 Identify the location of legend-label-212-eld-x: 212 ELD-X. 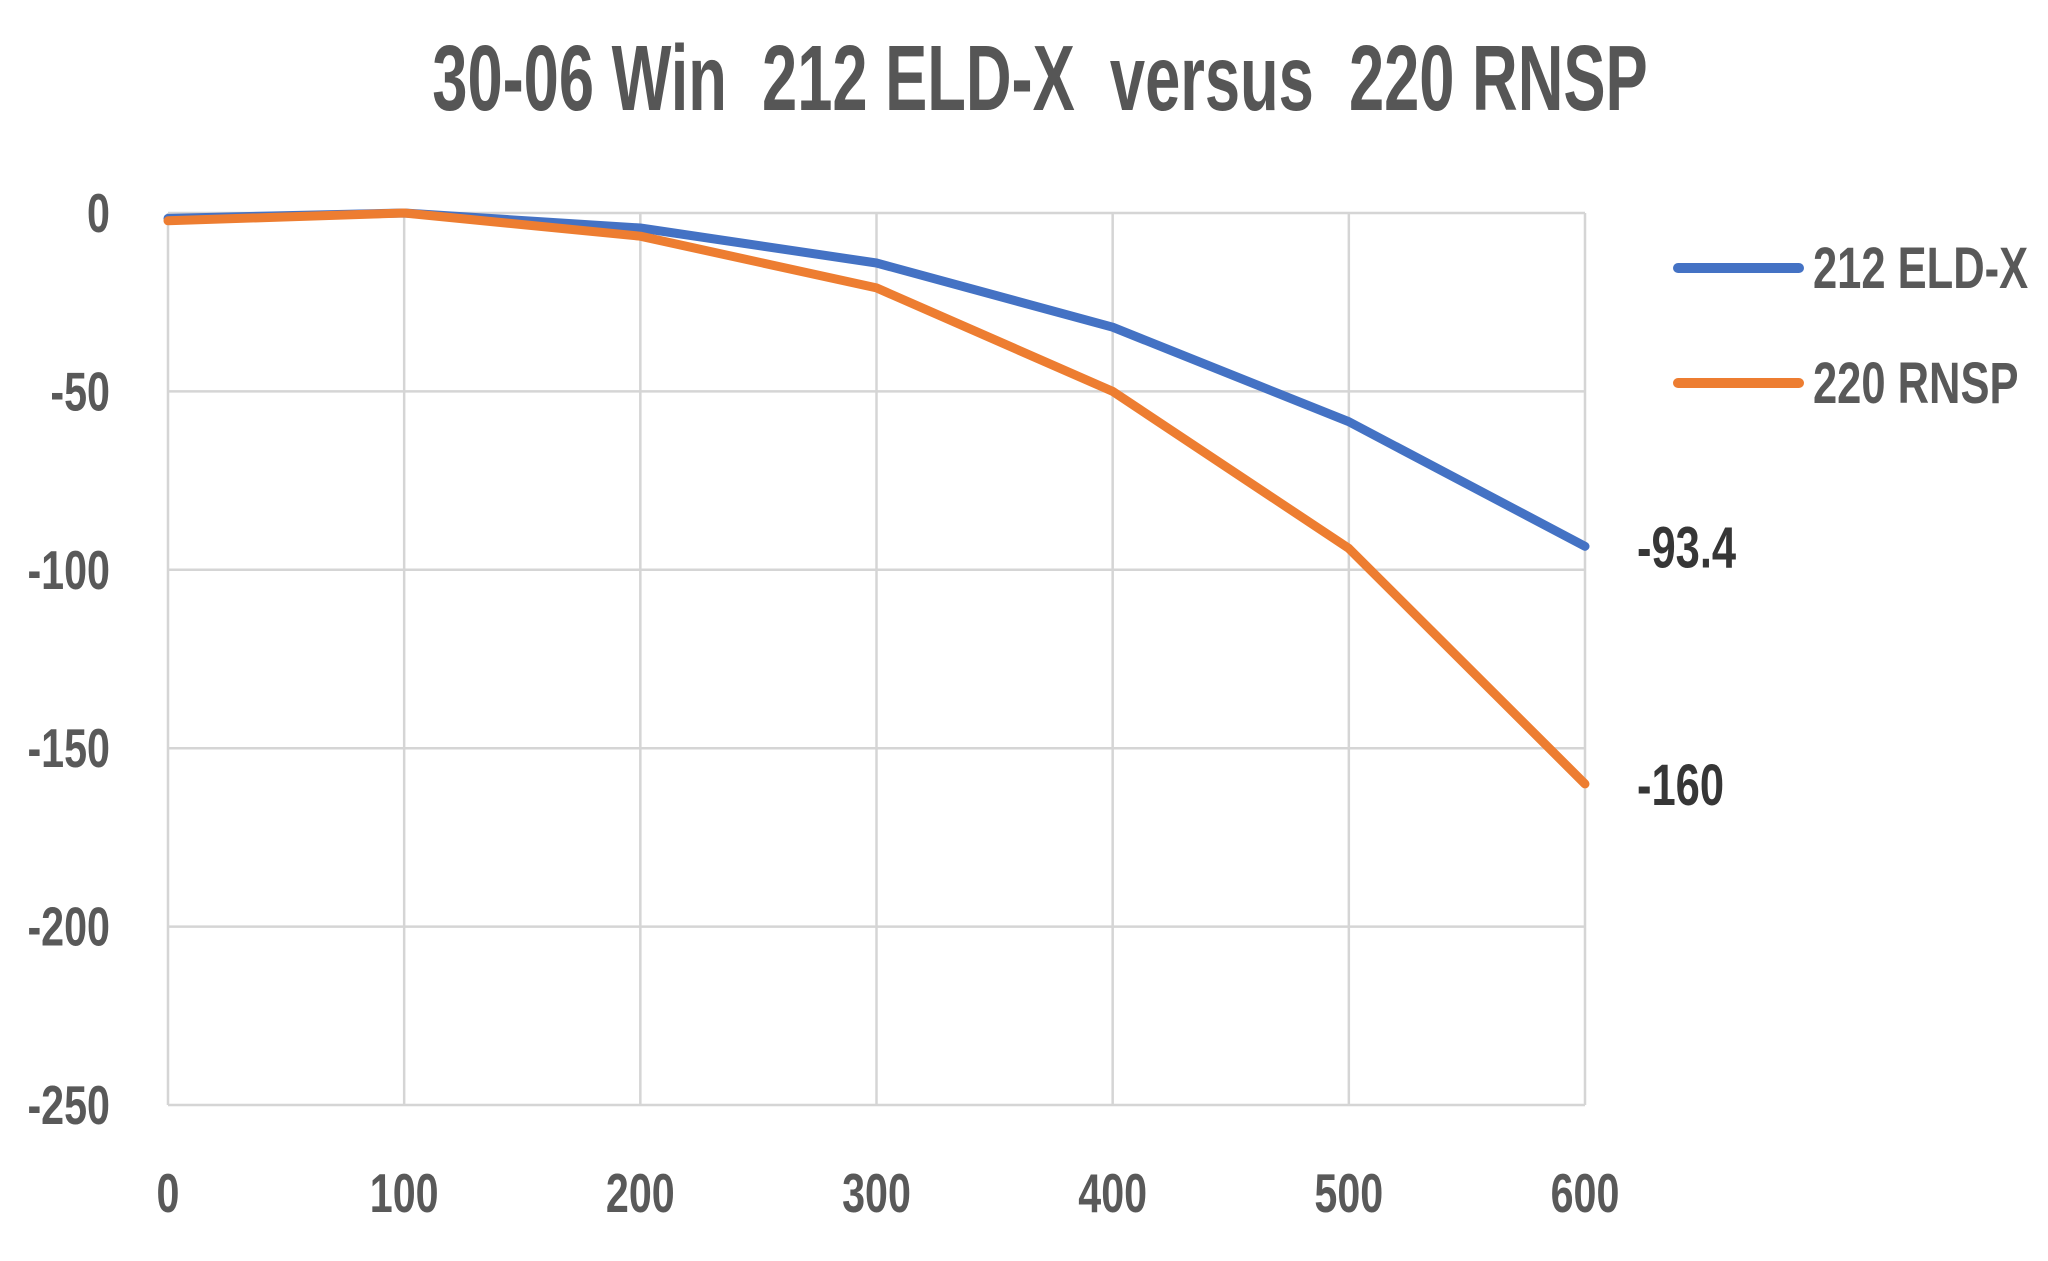
(1920, 268).